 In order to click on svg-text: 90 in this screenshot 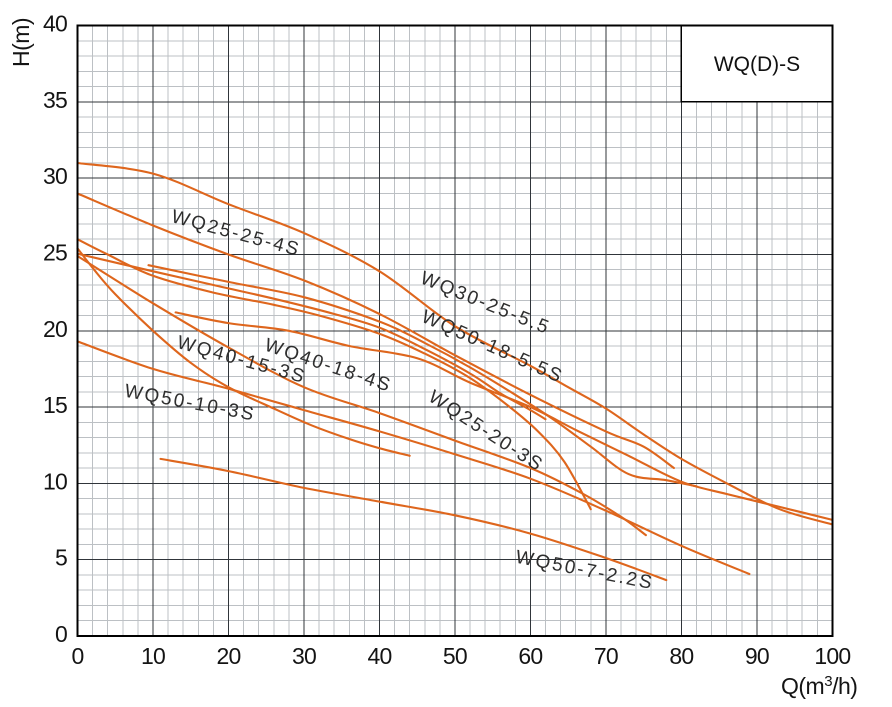, I will do `click(757, 656)`.